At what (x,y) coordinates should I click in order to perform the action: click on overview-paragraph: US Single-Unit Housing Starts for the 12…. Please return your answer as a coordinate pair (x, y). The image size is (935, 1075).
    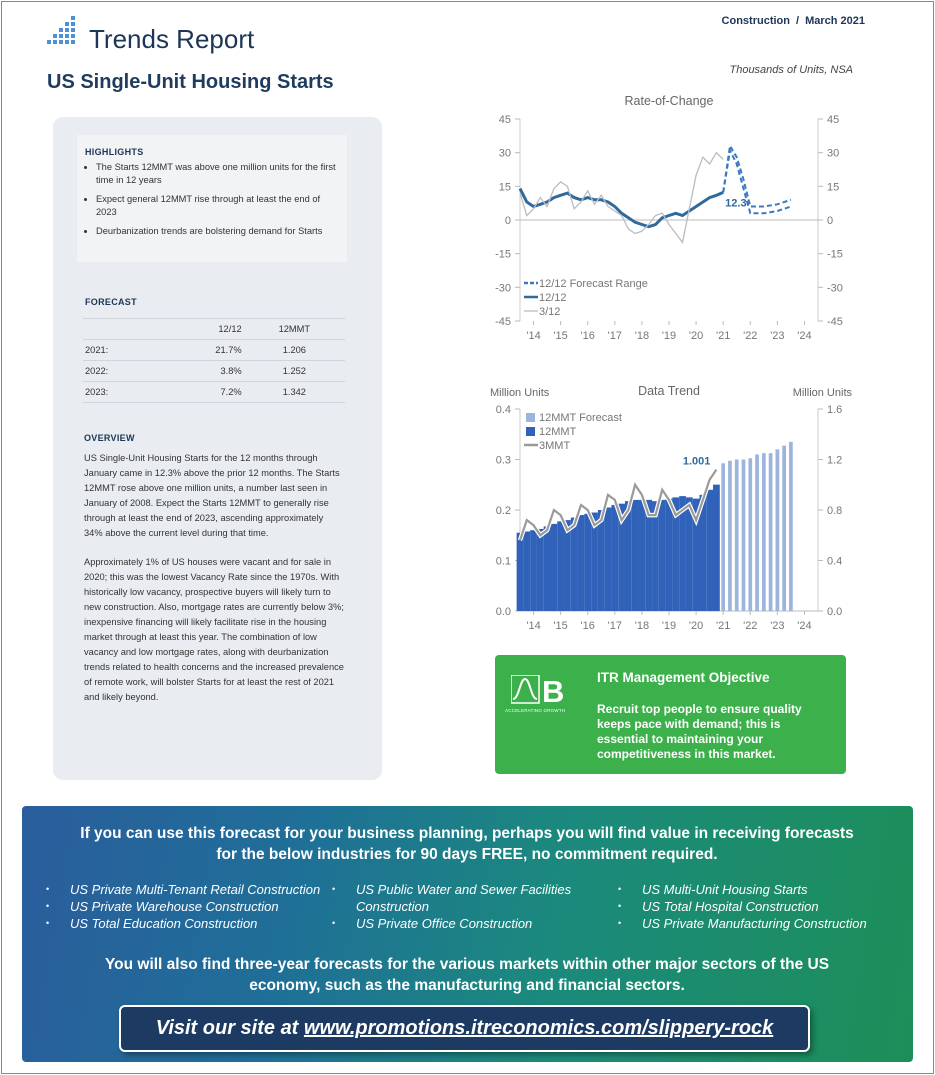
    Looking at the image, I should click on (212, 495).